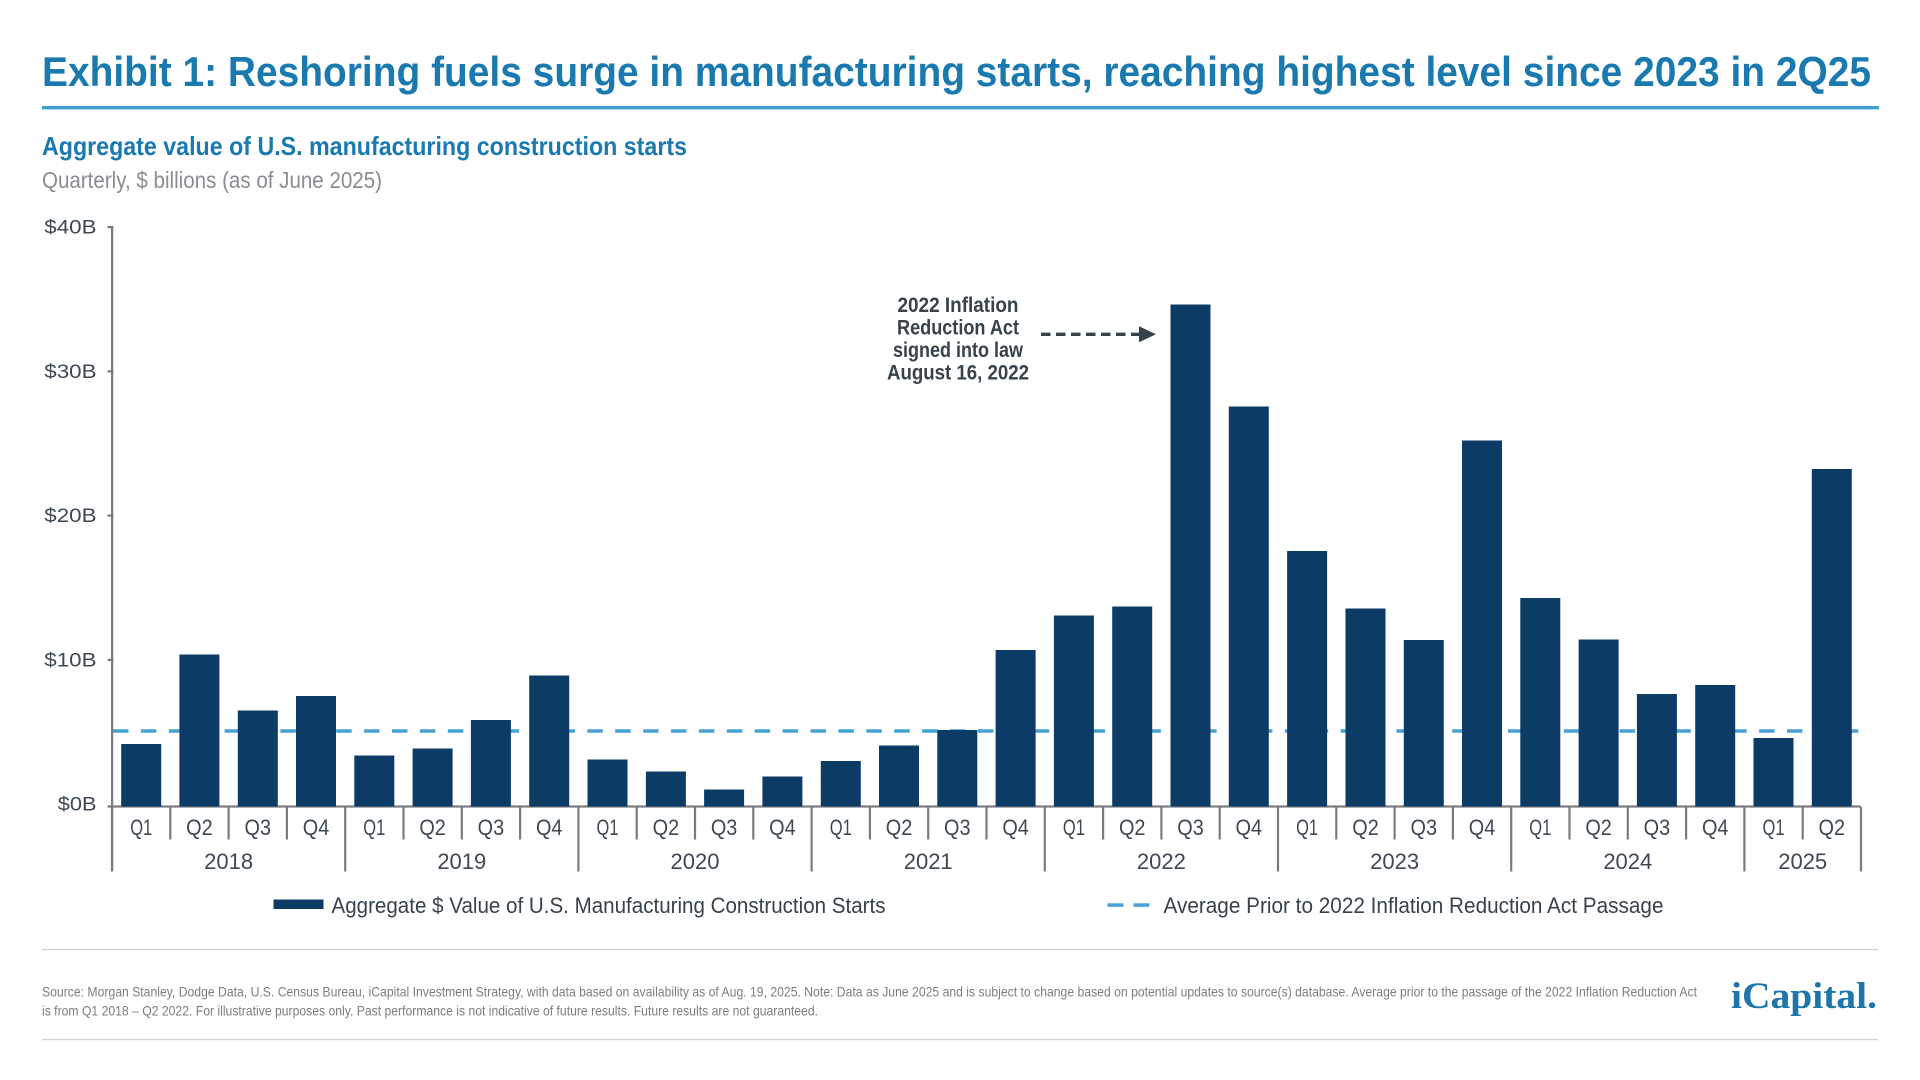 This screenshot has width=1920, height=1080. I want to click on svg-text: $40B, so click(70, 228).